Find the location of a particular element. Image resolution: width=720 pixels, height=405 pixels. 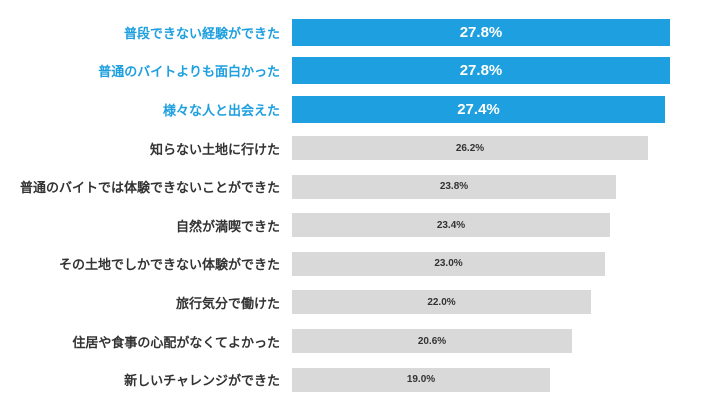

bar-category-label: 普通のバイトよりも面白かった is located at coordinates (189, 72).